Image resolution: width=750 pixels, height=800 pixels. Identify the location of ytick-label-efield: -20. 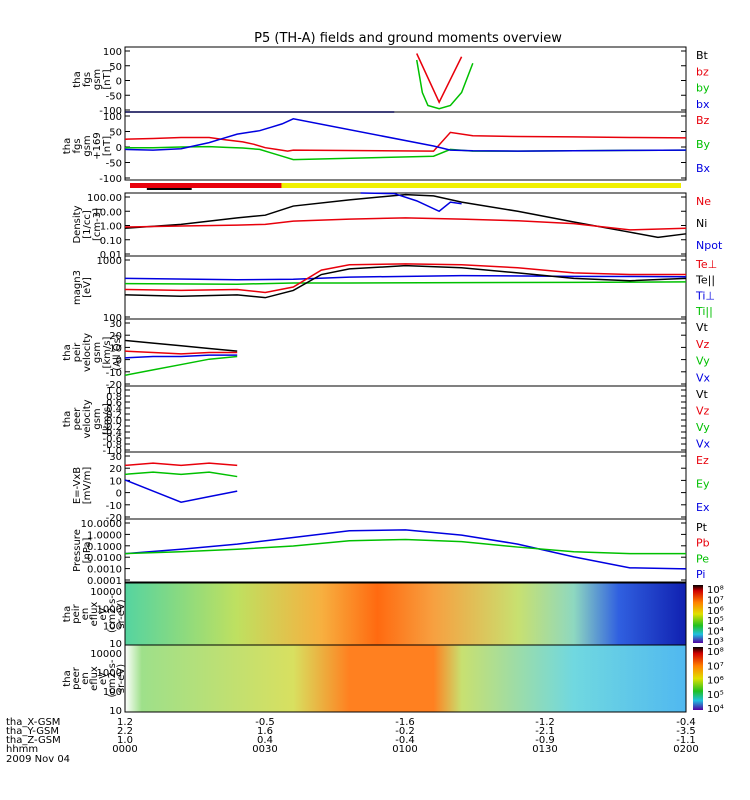
(114, 518).